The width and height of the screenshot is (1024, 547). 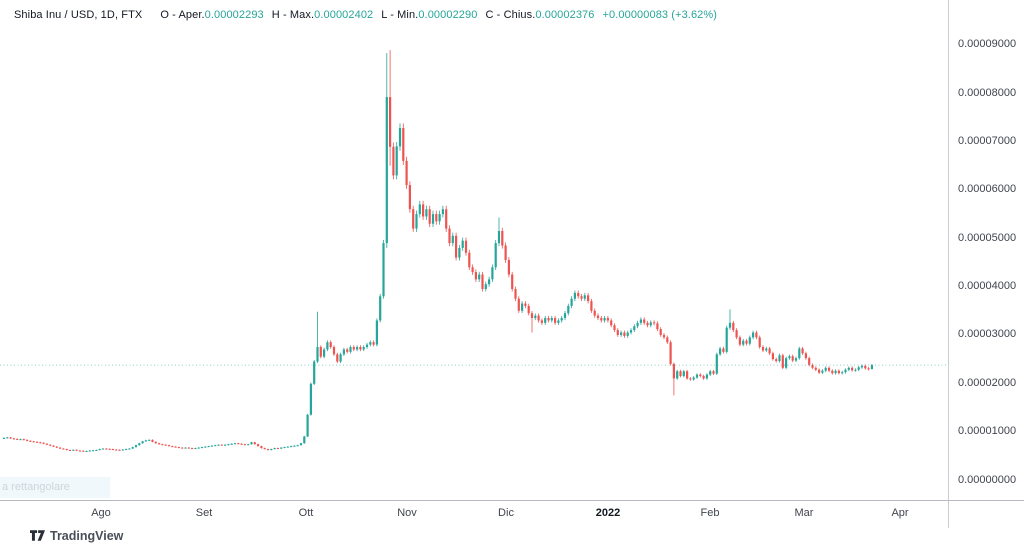 What do you see at coordinates (987, 479) in the screenshot?
I see `price-axis-label: 0.00000000` at bounding box center [987, 479].